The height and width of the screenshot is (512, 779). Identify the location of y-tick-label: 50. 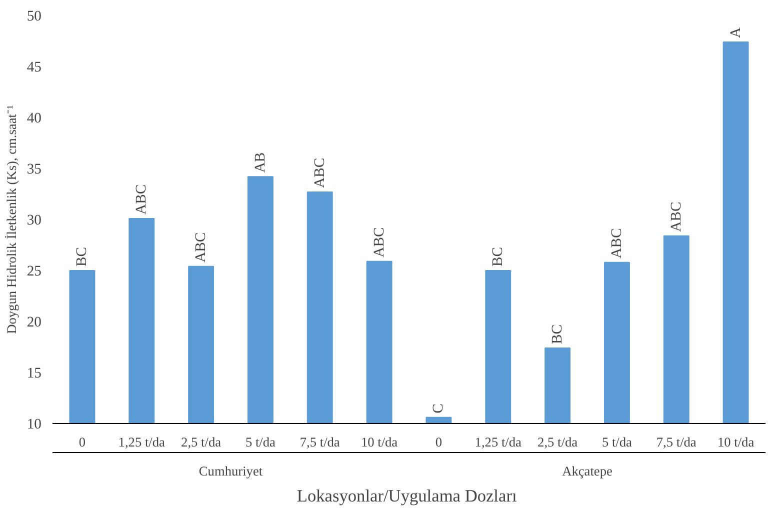
(34, 16).